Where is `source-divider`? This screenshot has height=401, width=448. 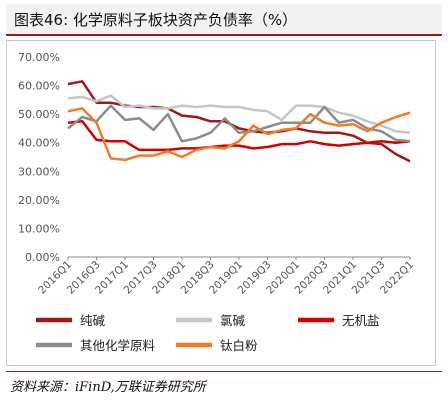 source-divider is located at coordinates (224, 371).